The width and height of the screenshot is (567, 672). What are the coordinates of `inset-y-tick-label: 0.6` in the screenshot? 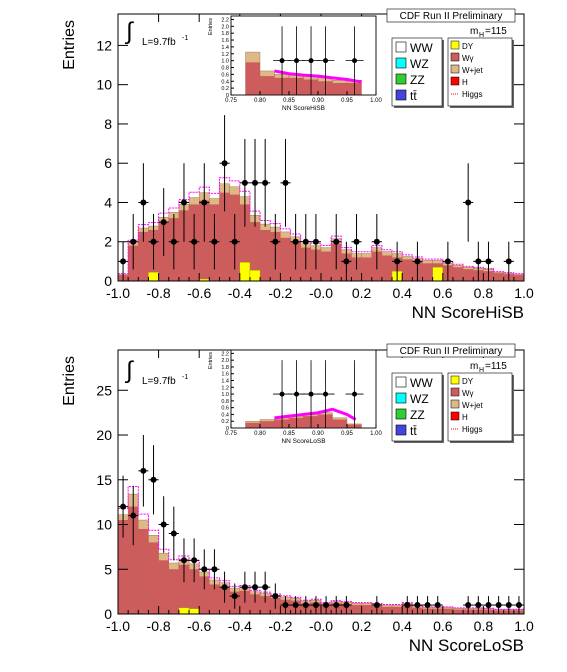 It's located at (225, 409).